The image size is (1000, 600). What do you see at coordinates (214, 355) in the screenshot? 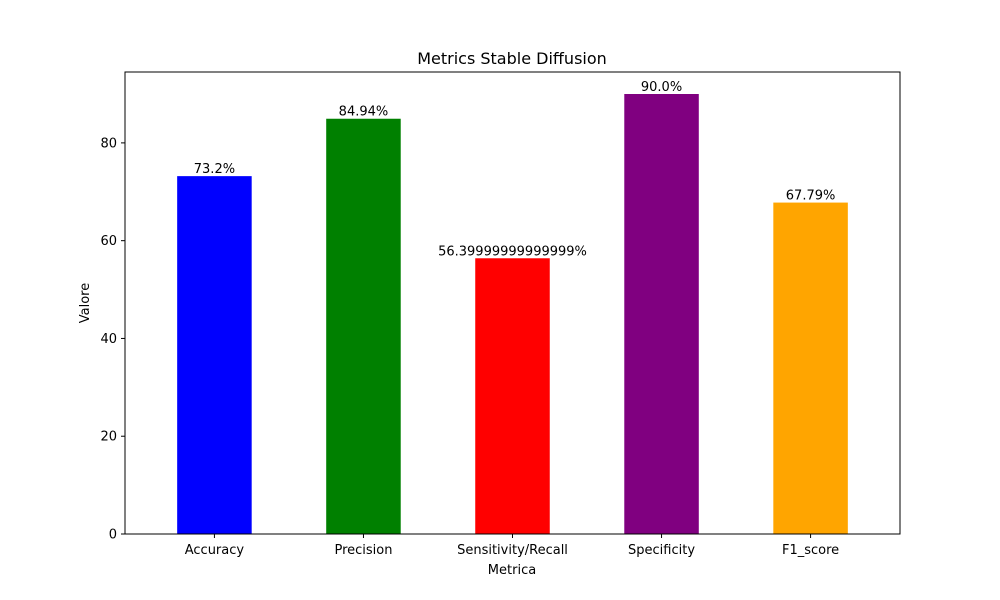
I see `bar-accuracy` at bounding box center [214, 355].